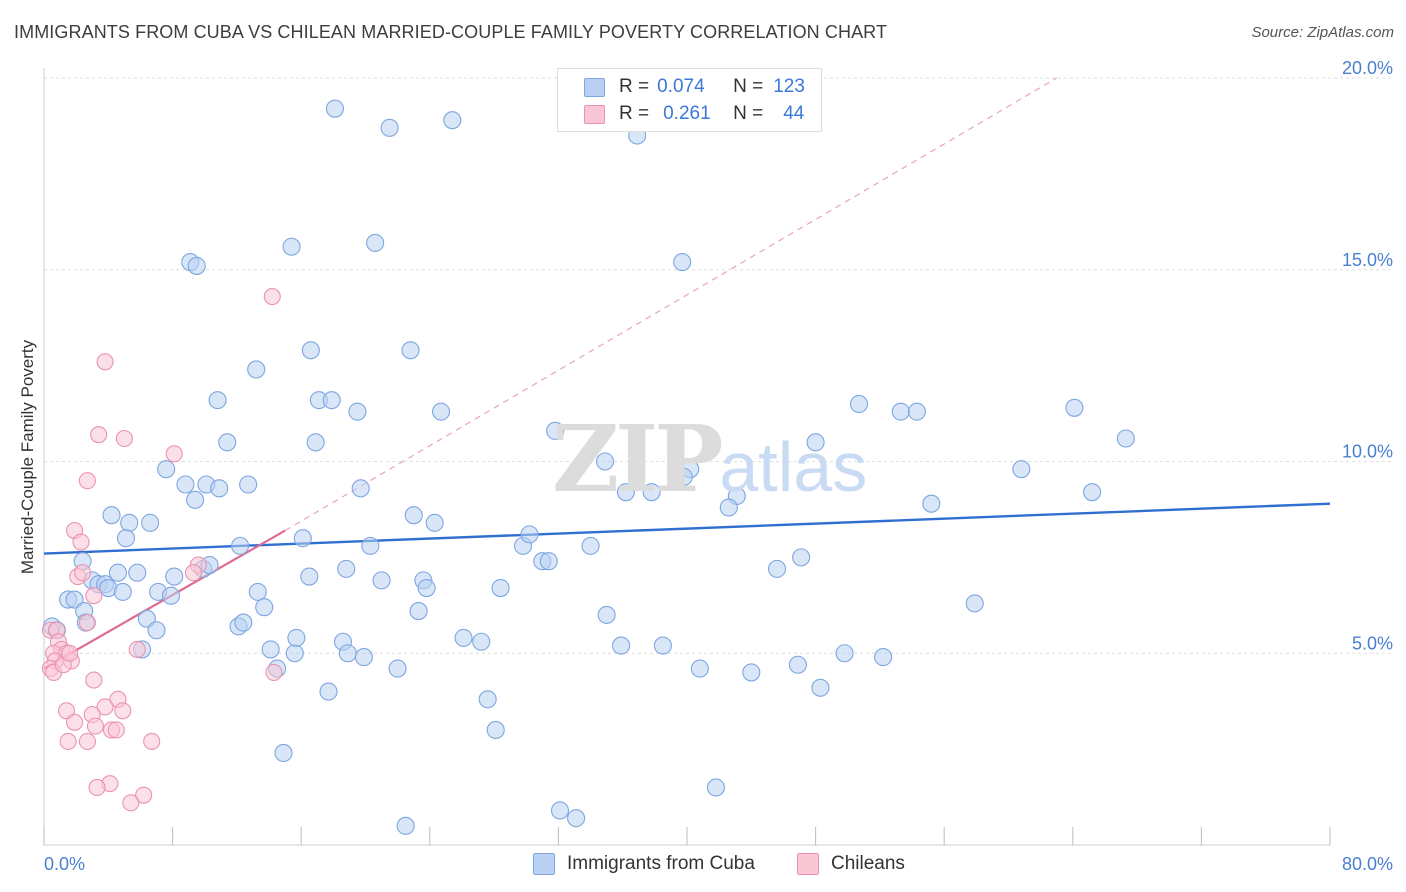 Image resolution: width=1406 pixels, height=892 pixels. I want to click on stats-row-chileans: R = 0.261 N = 44, so click(681, 114).